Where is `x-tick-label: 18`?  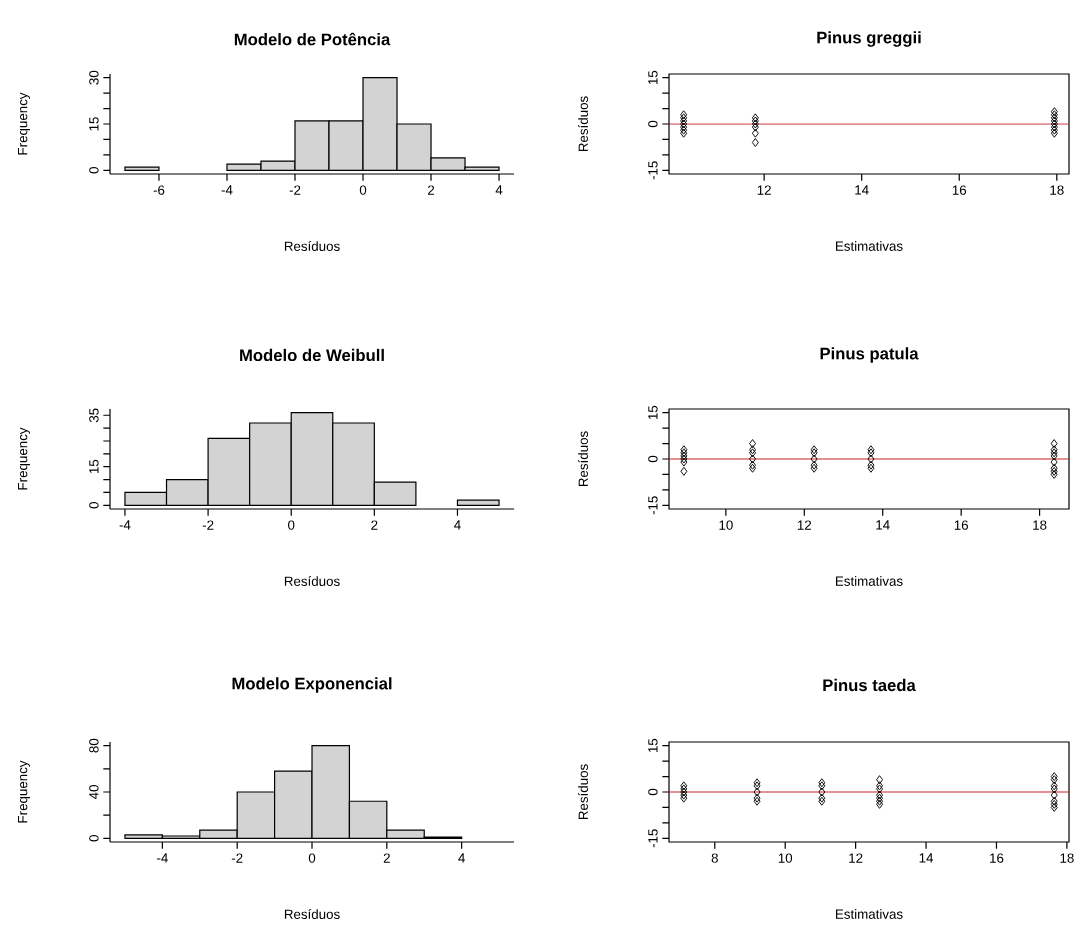 x-tick-label: 18 is located at coordinates (1040, 525).